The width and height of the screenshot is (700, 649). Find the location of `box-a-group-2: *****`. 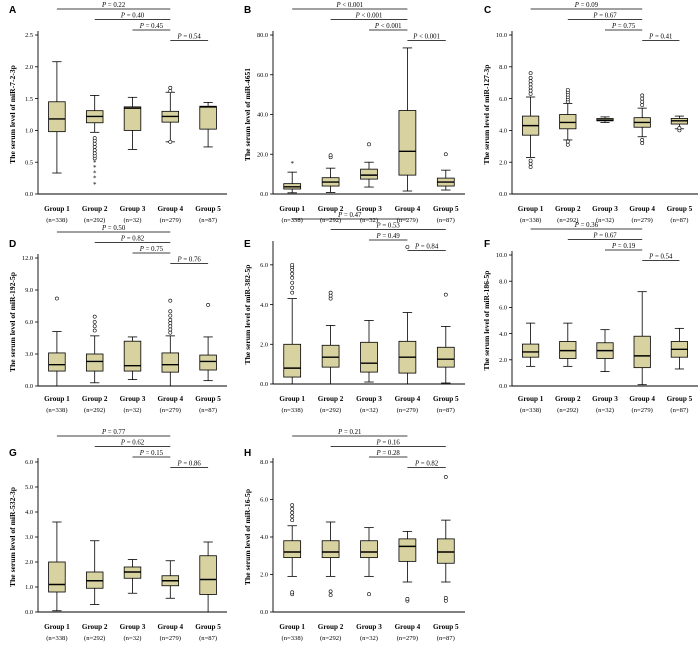

box-a-group-2: ***** is located at coordinates (94, 142).